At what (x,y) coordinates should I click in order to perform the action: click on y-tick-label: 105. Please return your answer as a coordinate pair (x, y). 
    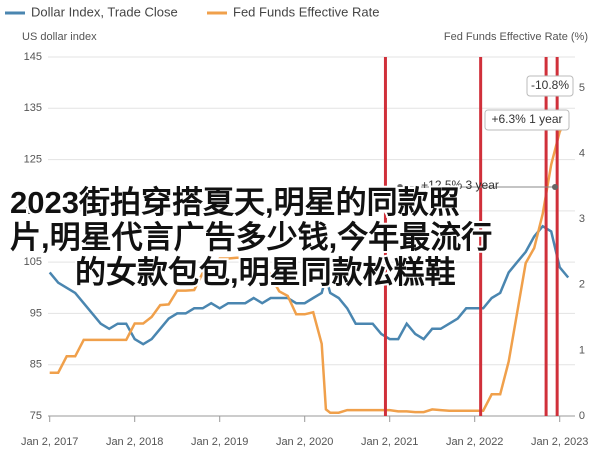
    Looking at the image, I should click on (33, 262).